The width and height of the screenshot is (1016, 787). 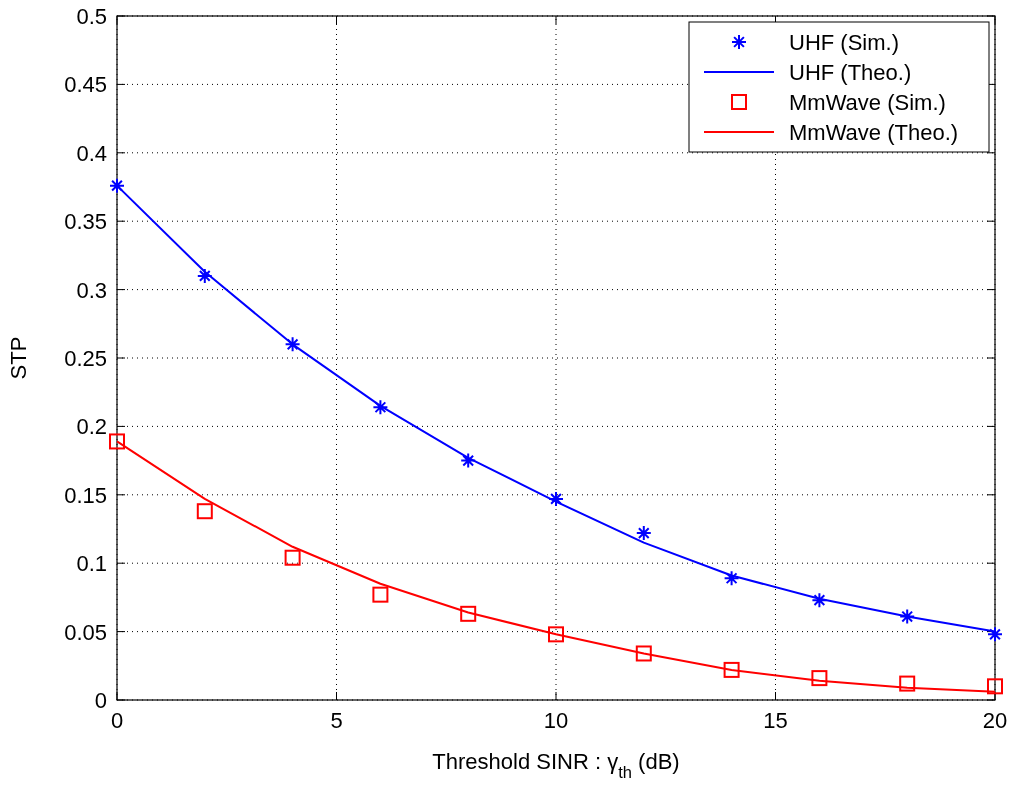 I want to click on y-tick-label: 0.2, so click(x=91, y=427).